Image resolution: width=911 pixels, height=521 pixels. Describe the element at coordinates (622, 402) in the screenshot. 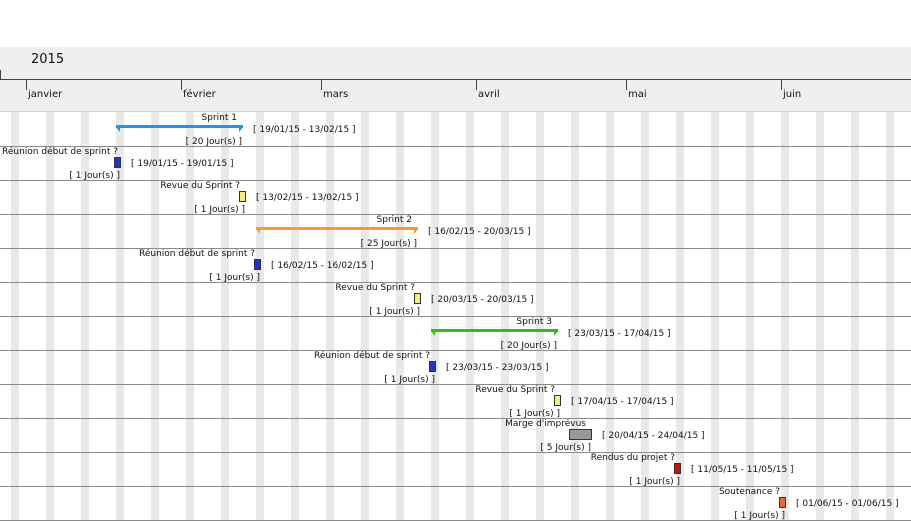

I see `task-dates: [ 17/04/15 - 17/04/15 ]` at that location.